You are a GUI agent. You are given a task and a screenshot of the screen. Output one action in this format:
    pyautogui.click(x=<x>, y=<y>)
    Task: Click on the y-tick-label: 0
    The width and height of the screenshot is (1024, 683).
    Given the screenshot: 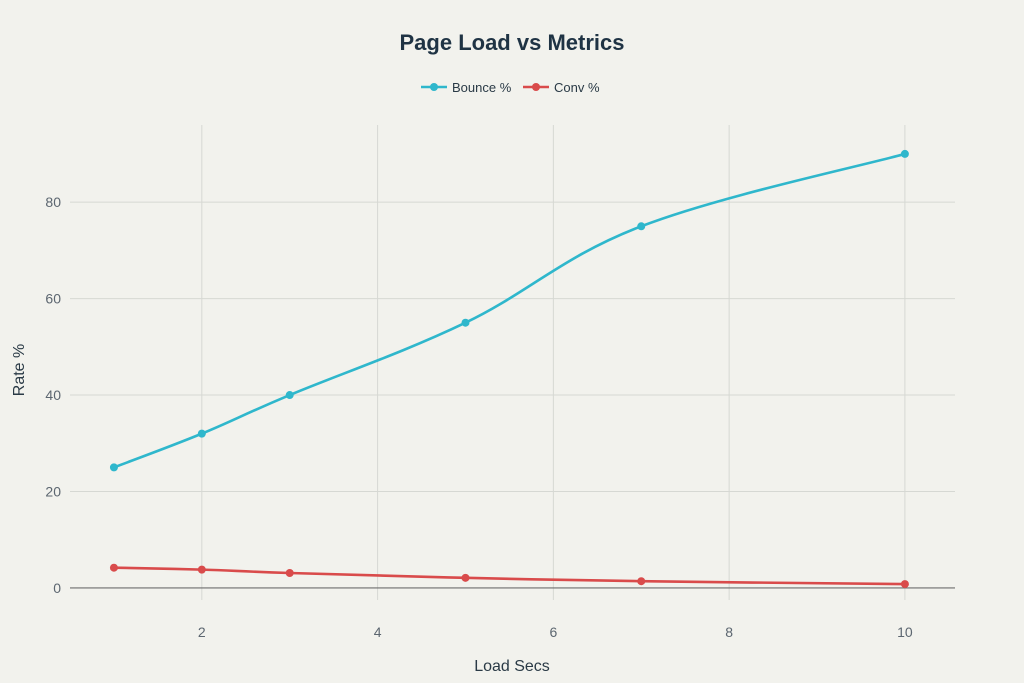 What is the action you would take?
    pyautogui.click(x=57, y=588)
    